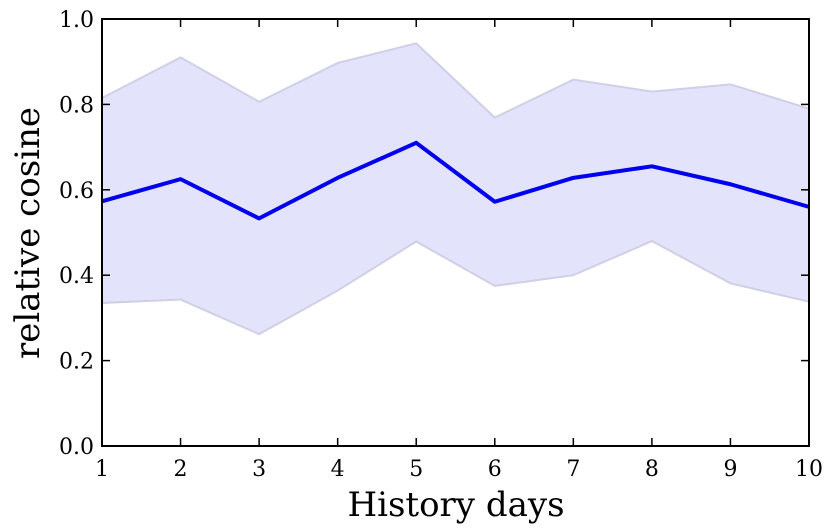  Describe the element at coordinates (181, 469) in the screenshot. I see `x-tick-label: 2` at that location.